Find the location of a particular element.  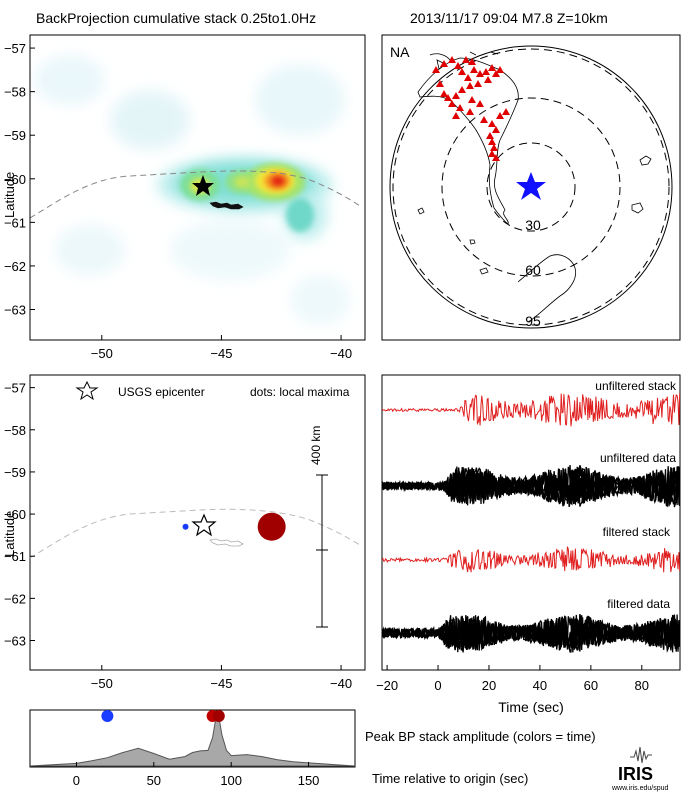

time-tick-label: 0 is located at coordinates (437, 685).